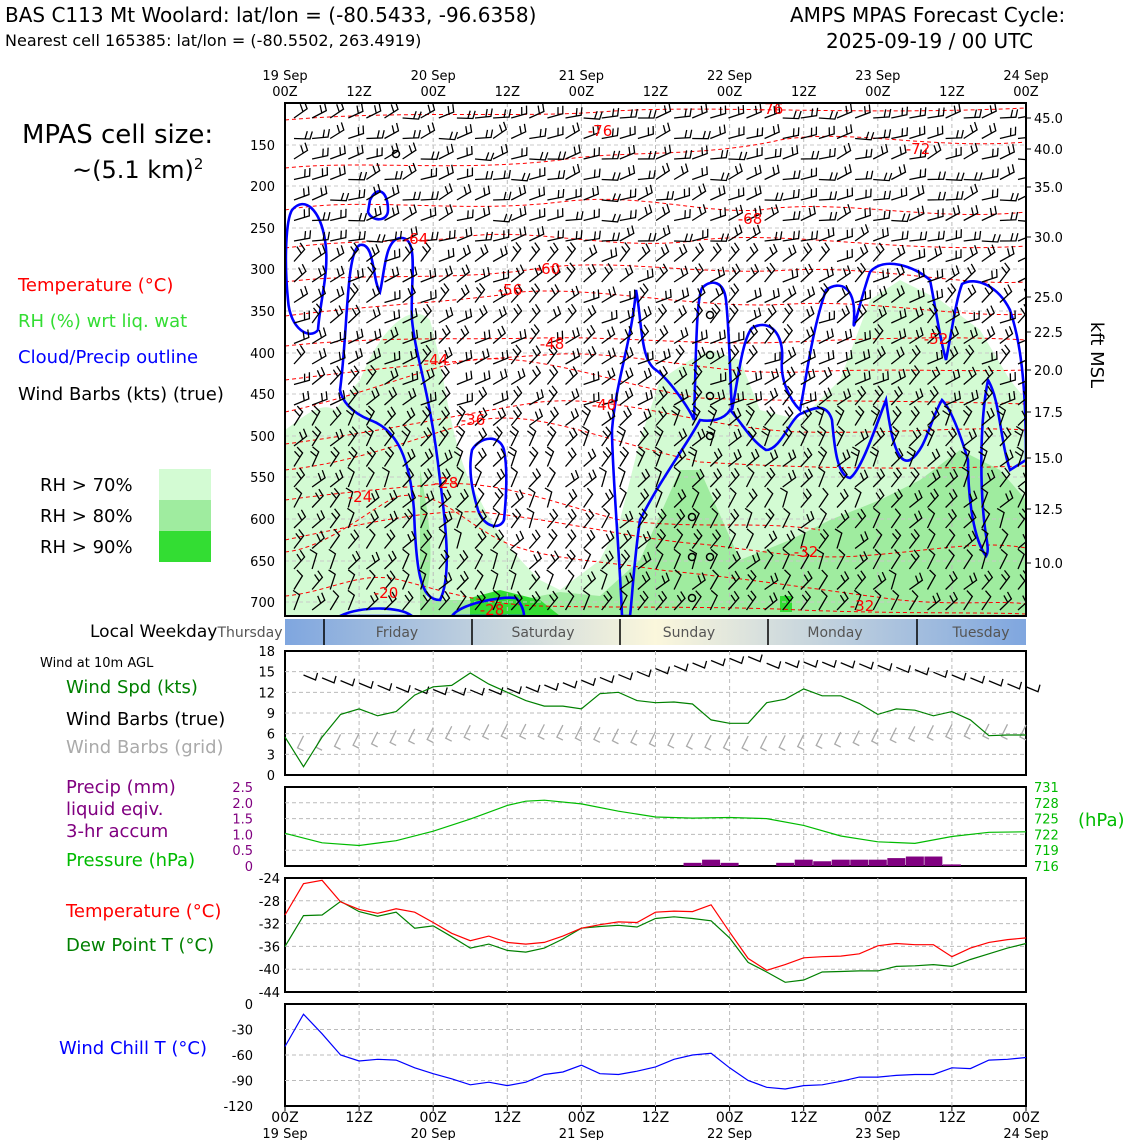  I want to click on pressure-tick-label: 719, so click(1046, 851).